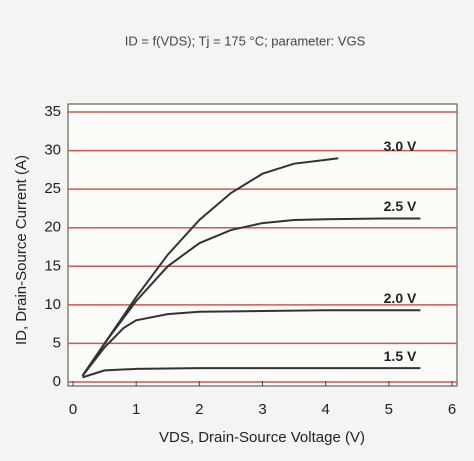 The height and width of the screenshot is (461, 474). I want to click on x-tick-label: 6, so click(452, 409).